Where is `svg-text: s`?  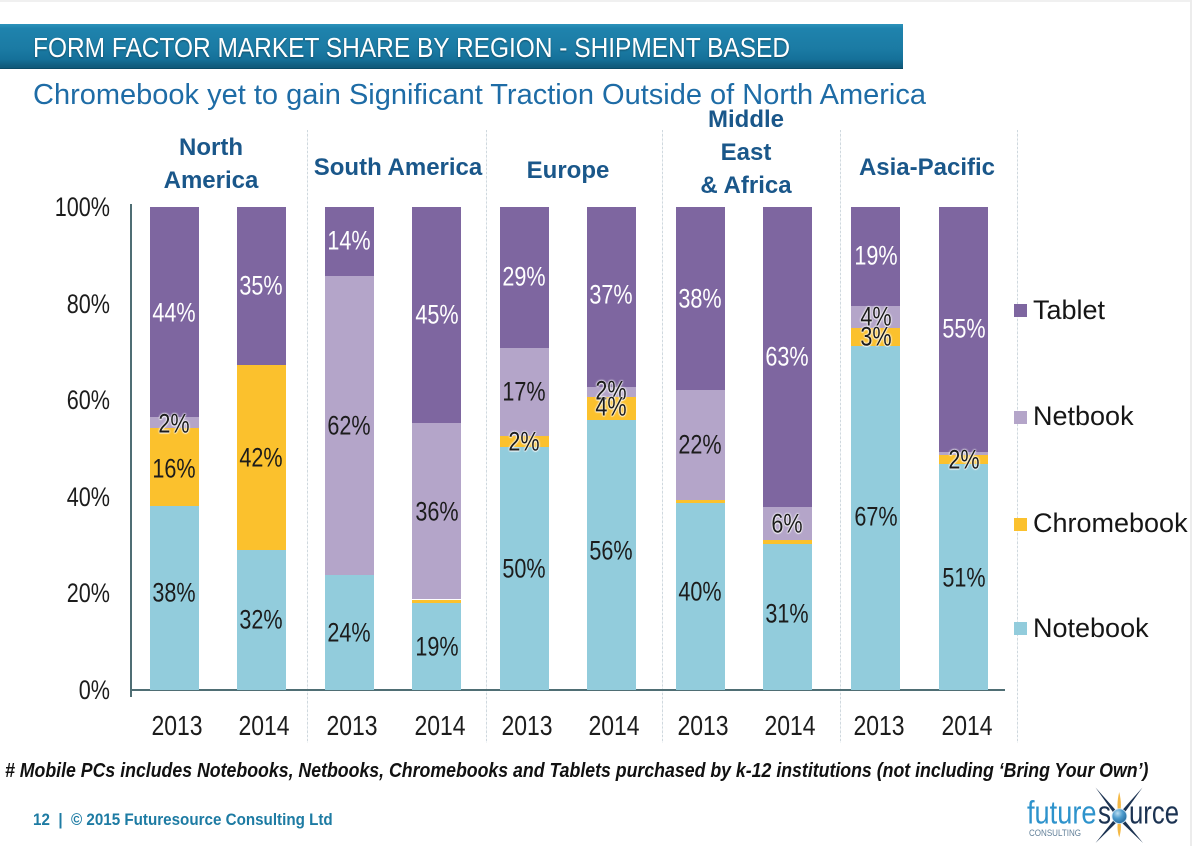
svg-text: s is located at coordinates (1104, 813).